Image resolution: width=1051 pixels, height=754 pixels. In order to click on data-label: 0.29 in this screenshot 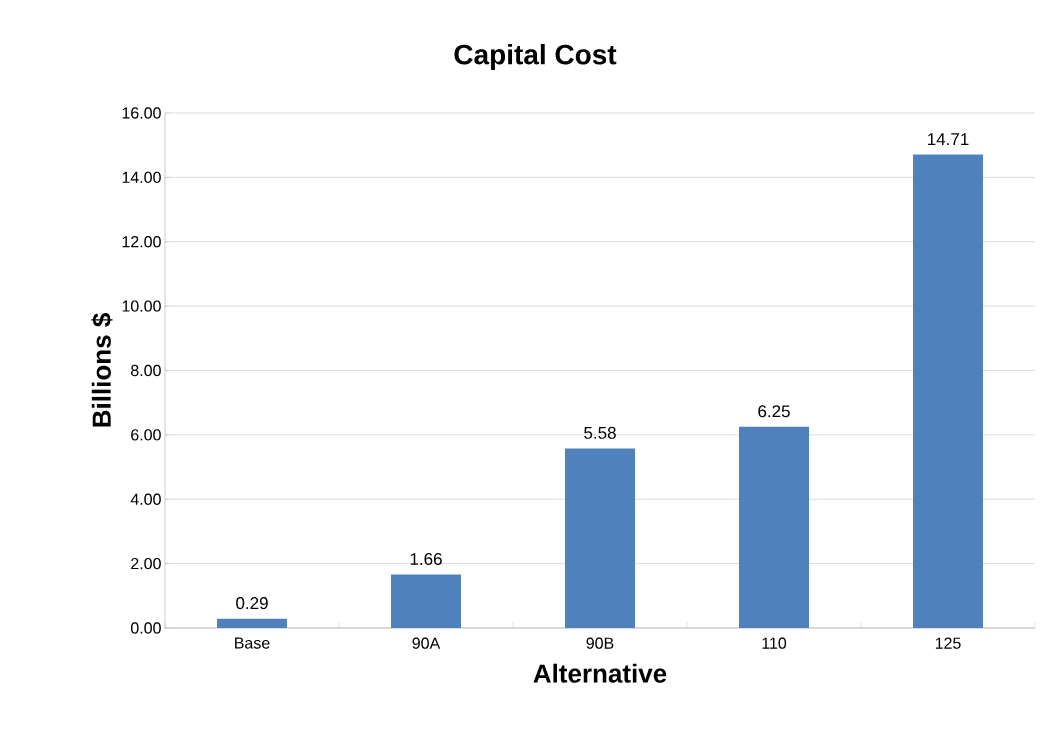, I will do `click(252, 603)`.